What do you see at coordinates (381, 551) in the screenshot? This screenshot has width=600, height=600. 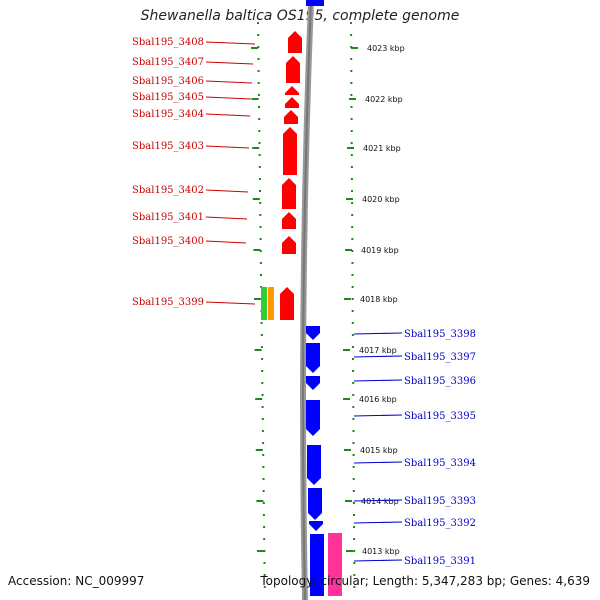 I see `scale-label: 4013 kbp` at bounding box center [381, 551].